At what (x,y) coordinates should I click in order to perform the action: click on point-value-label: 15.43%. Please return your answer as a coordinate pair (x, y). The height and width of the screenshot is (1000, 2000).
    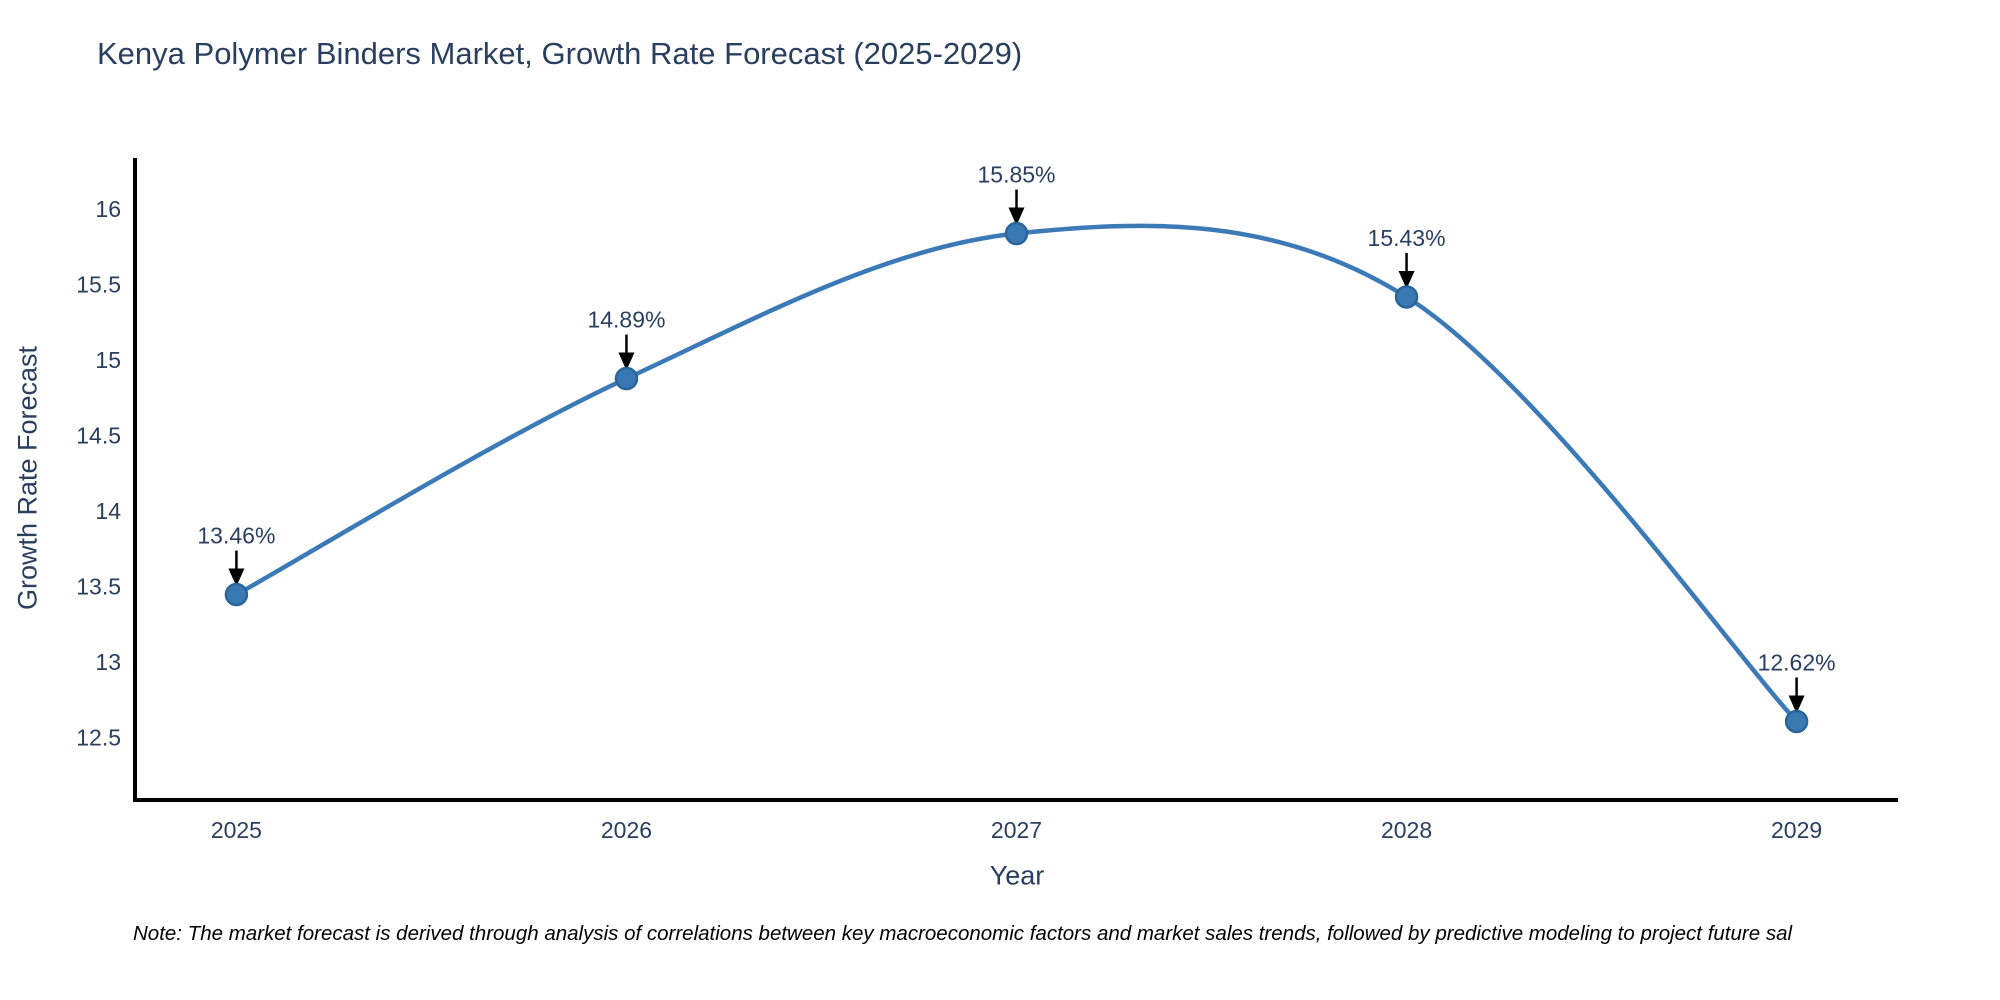
    Looking at the image, I should click on (1407, 238).